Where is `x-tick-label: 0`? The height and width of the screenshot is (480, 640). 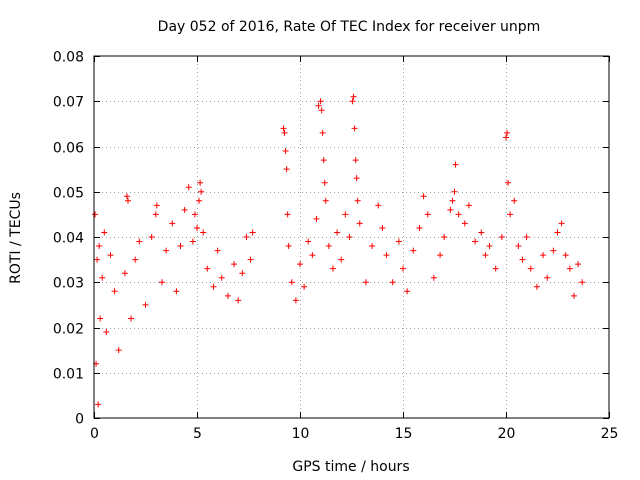
x-tick-label: 0 is located at coordinates (94, 434).